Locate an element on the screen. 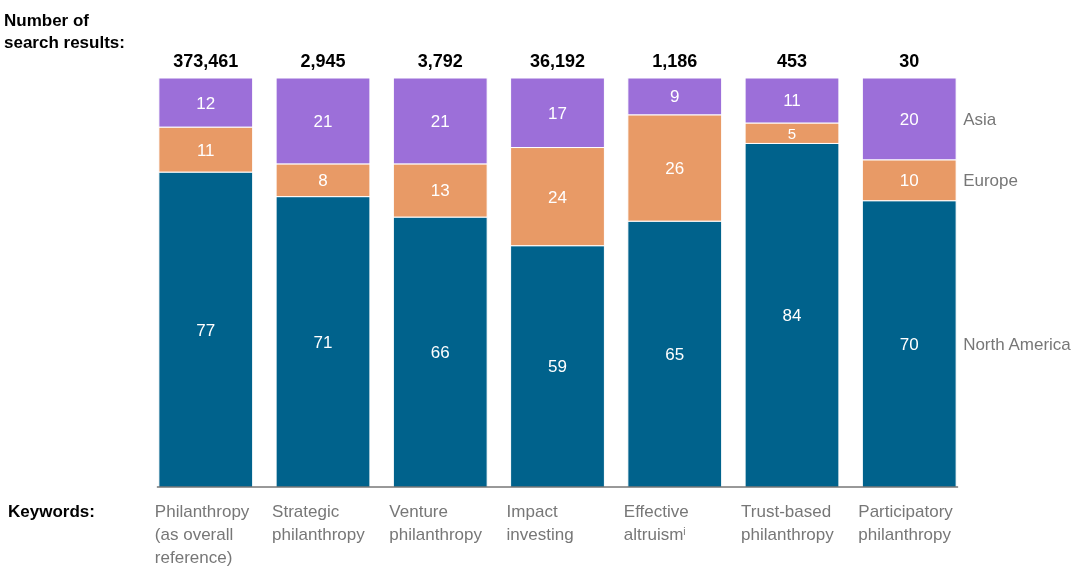 This screenshot has width=1079, height=566. x-tick-label: Effective altruism$^{i}$ is located at coordinates (656, 523).